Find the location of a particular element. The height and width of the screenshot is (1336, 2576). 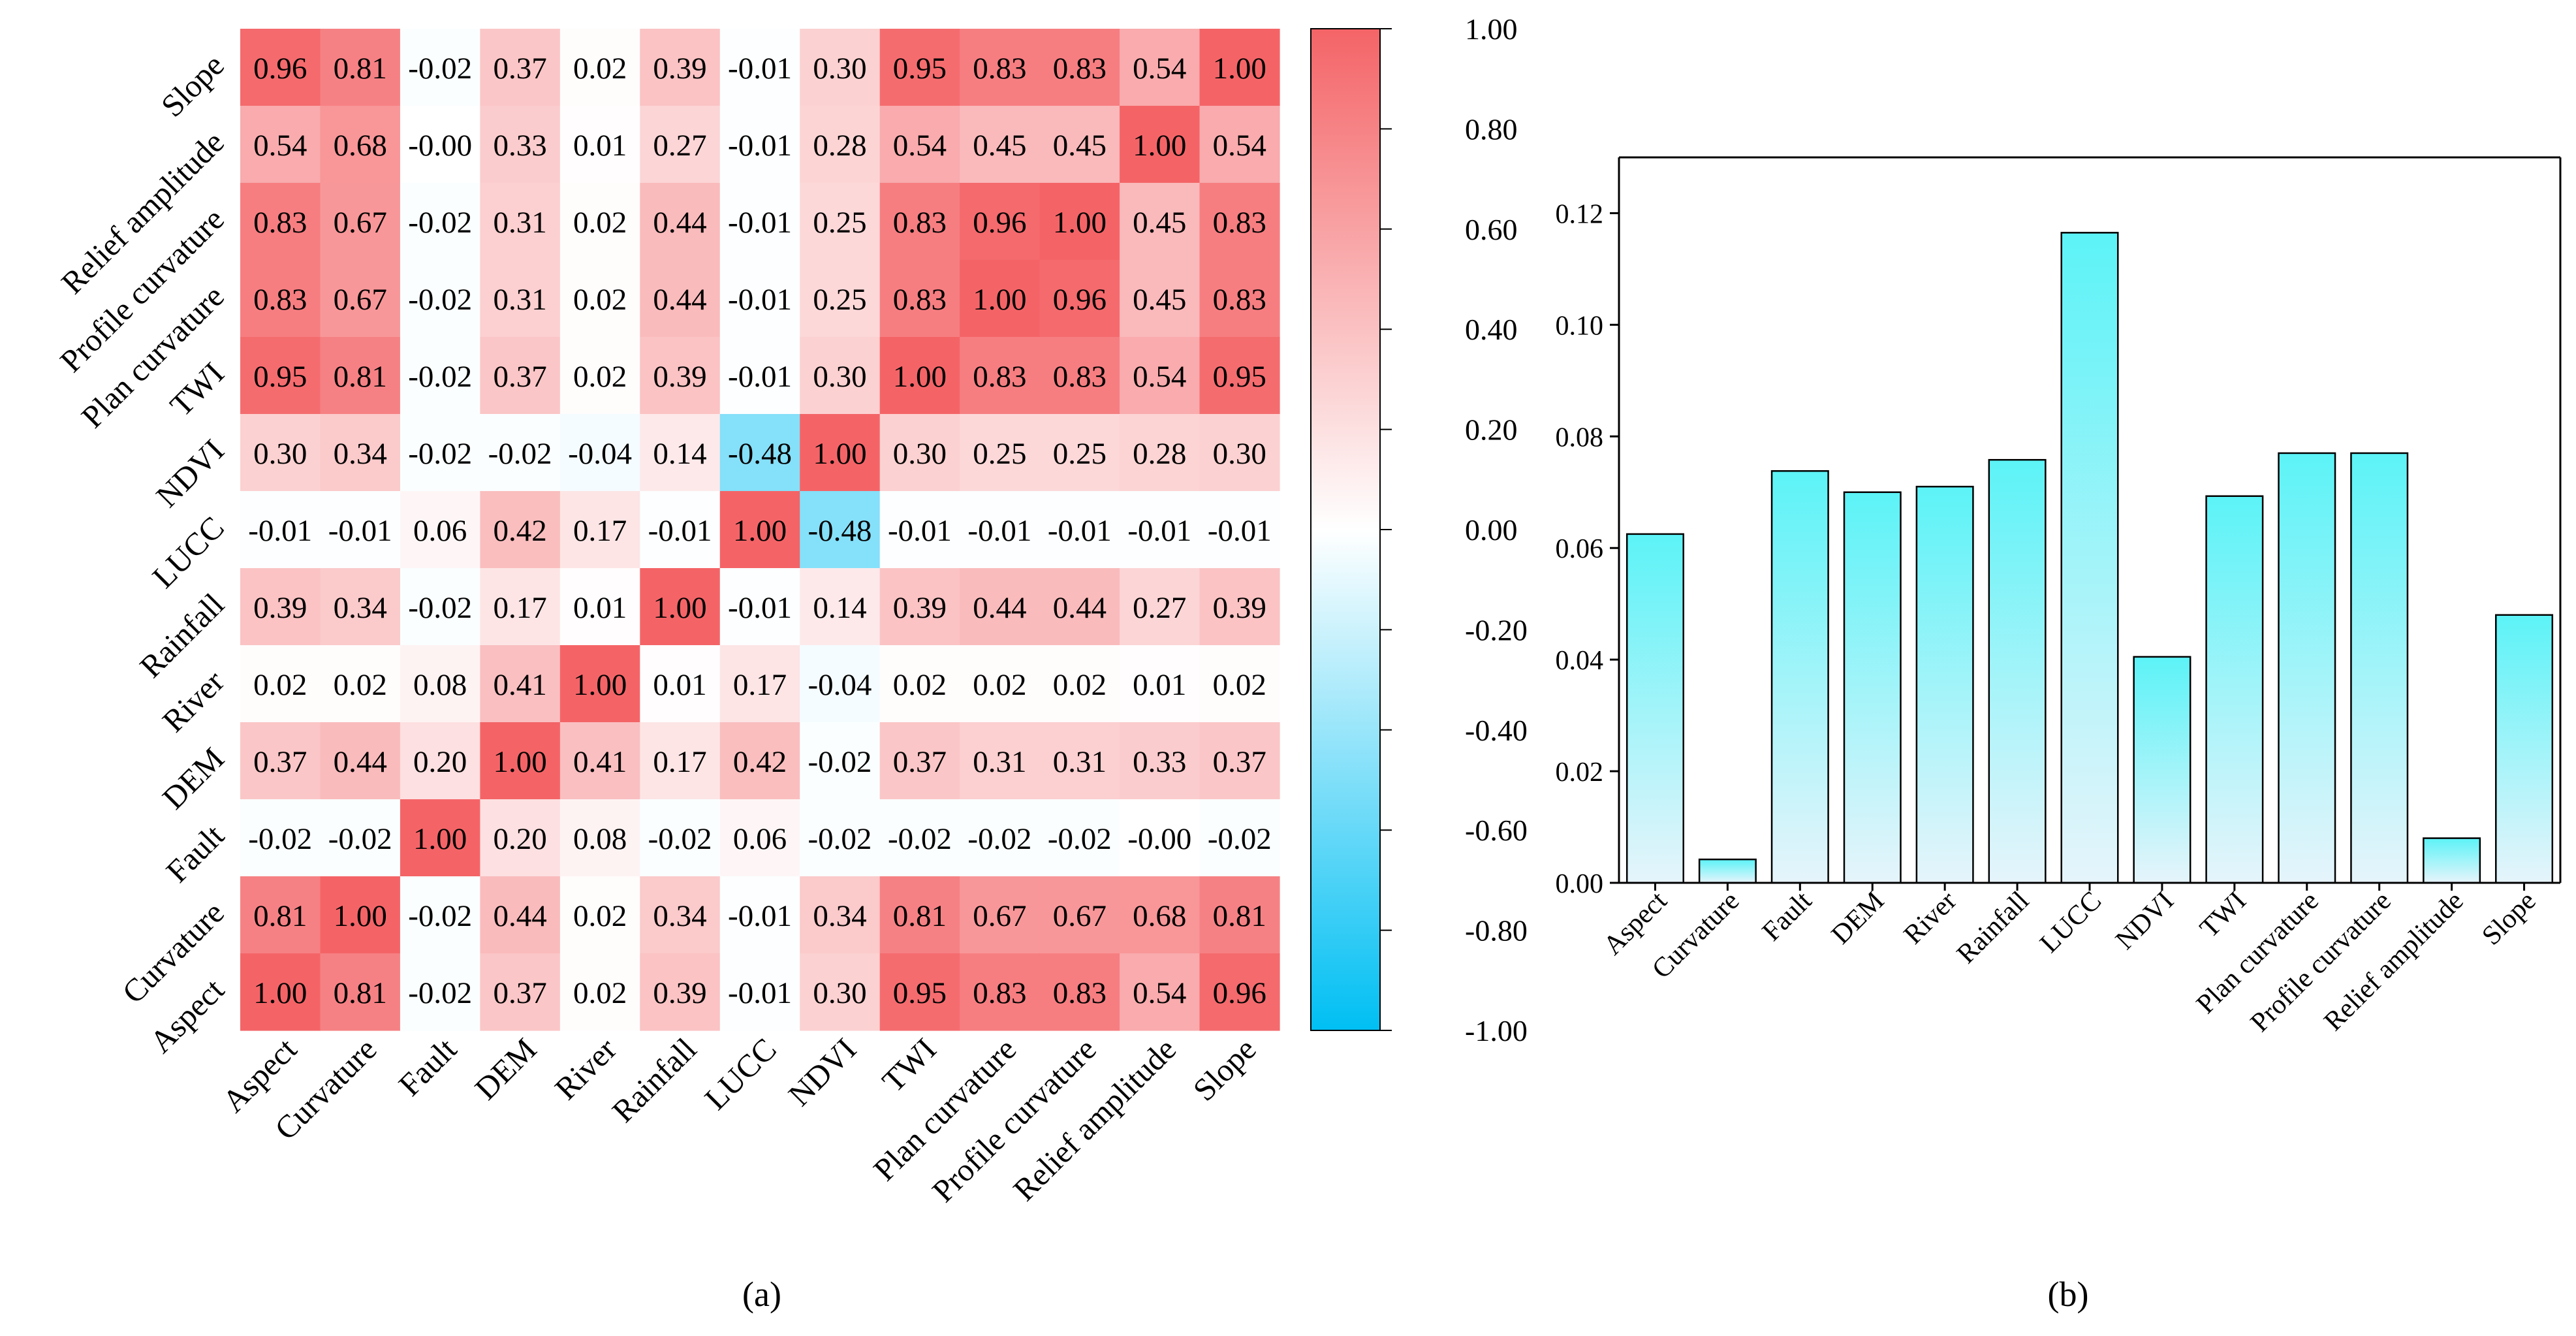

heatmap-cell-label: 0.96 is located at coordinates (1239, 993).